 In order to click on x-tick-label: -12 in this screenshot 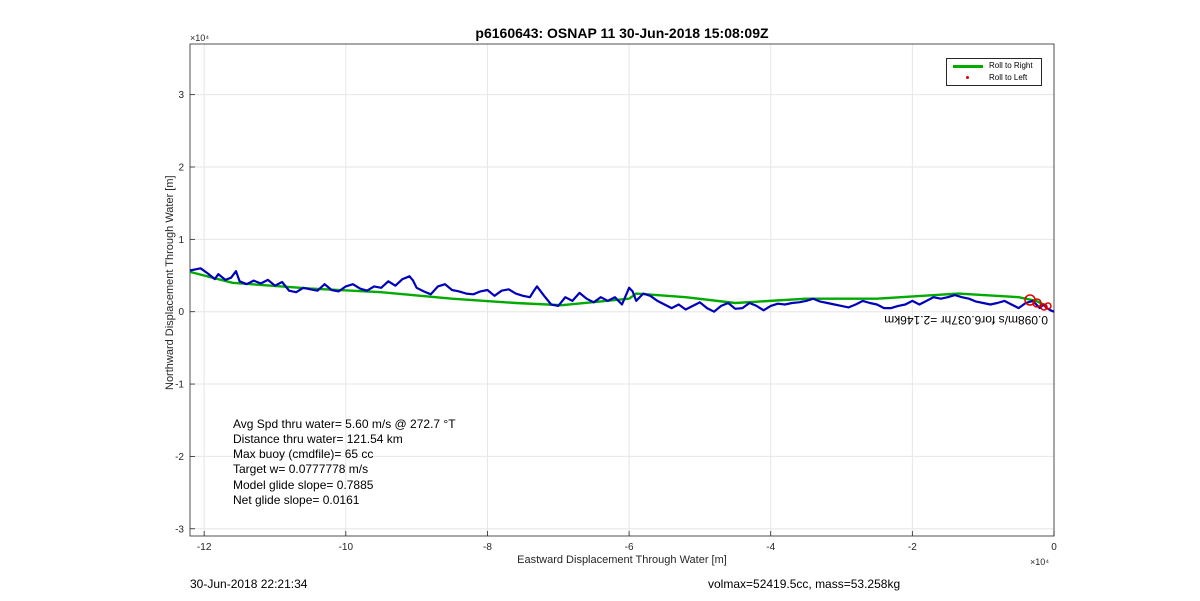, I will do `click(204, 547)`.